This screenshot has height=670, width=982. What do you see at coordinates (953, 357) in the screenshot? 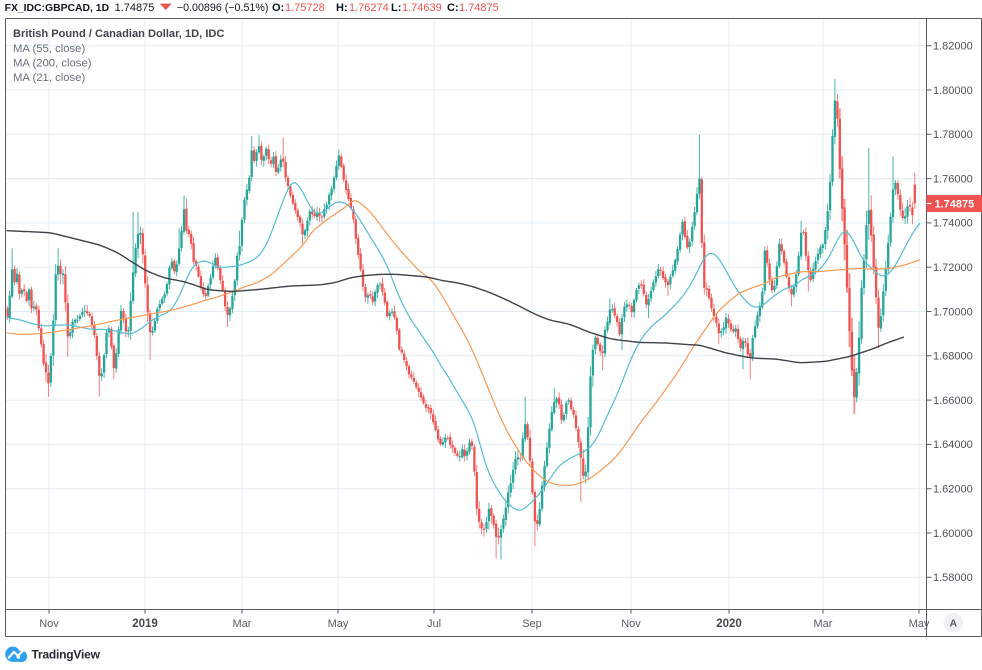
I see `svg-text: 1.68000` at bounding box center [953, 357].